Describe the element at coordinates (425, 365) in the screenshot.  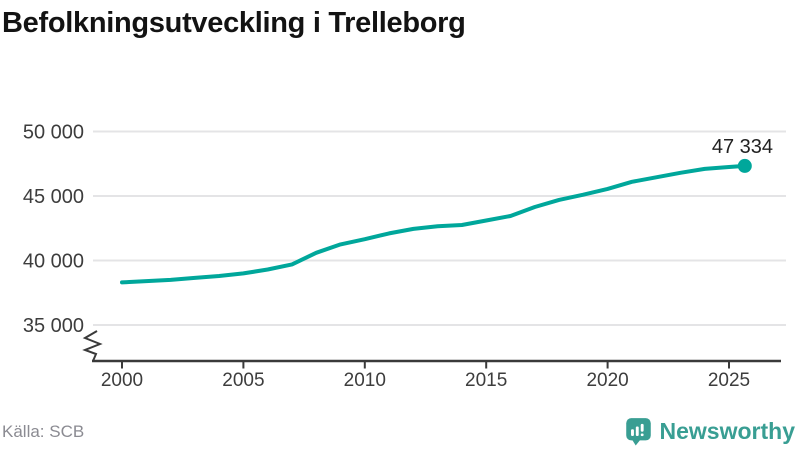
I see `x-axis-ticks` at that location.